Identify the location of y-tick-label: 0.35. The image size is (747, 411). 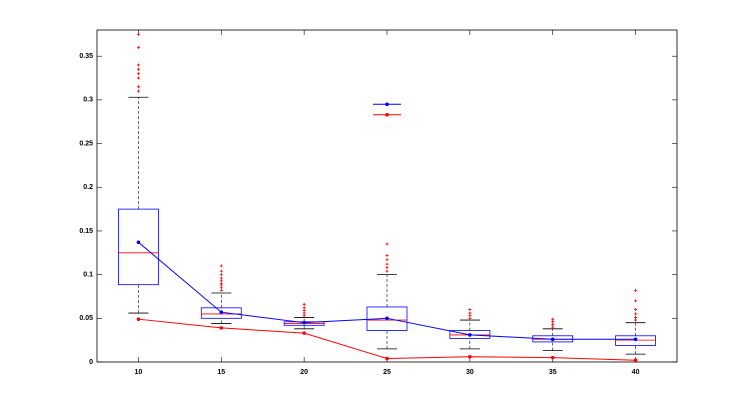
(86, 56).